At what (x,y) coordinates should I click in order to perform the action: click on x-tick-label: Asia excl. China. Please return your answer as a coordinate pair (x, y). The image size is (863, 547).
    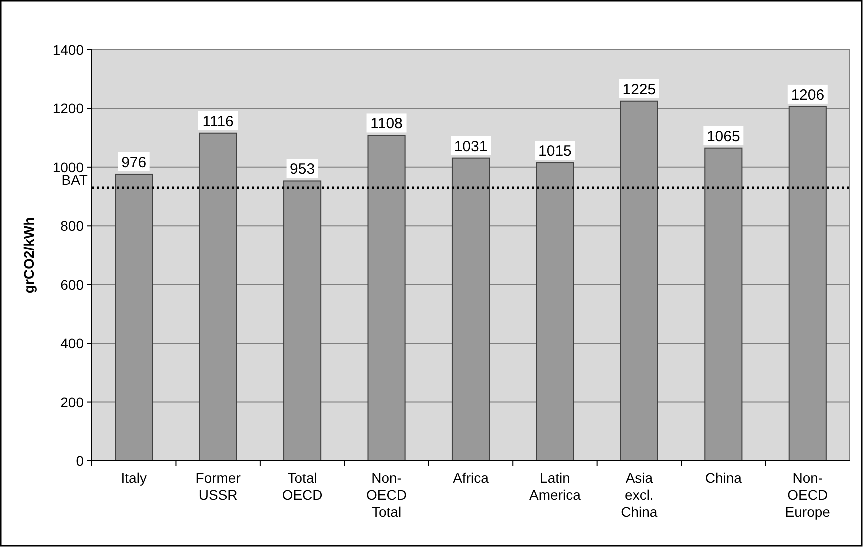
    Looking at the image, I should click on (639, 495).